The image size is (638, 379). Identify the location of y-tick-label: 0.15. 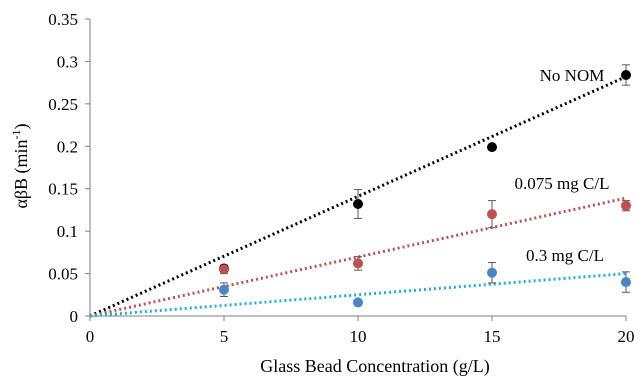
(63, 189).